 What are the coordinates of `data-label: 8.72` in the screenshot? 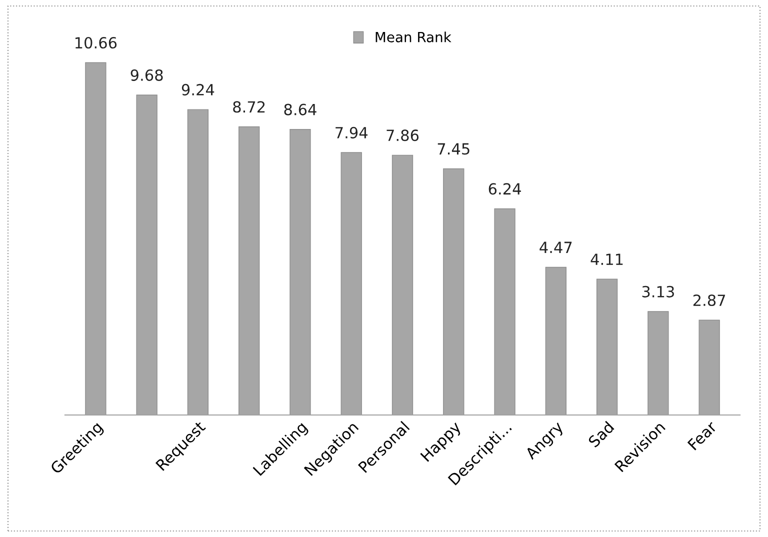 It's located at (249, 107).